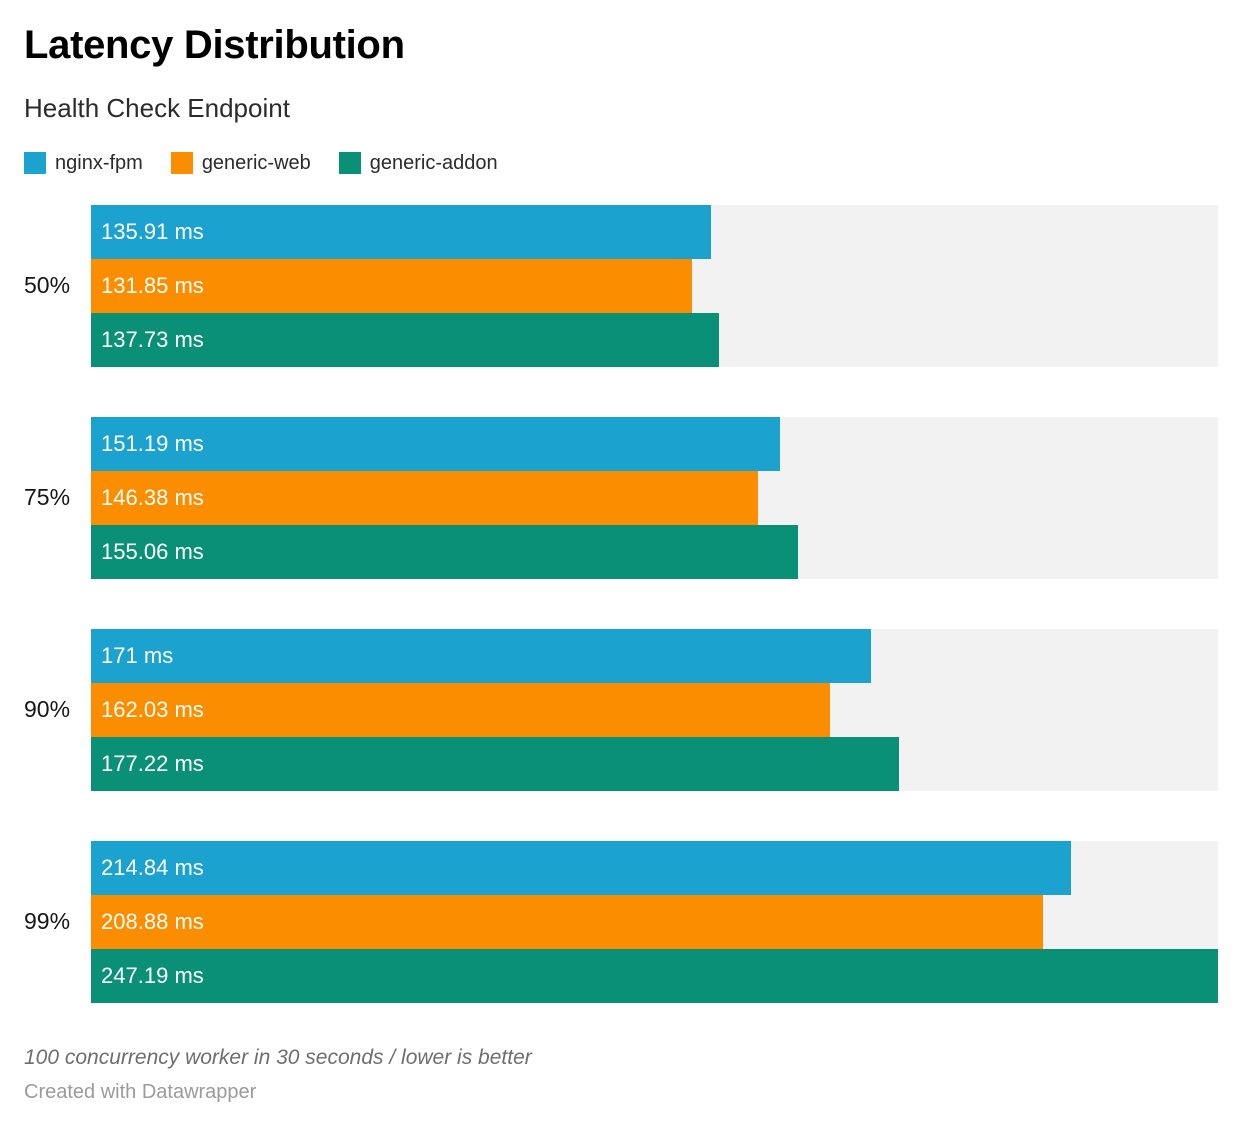  I want to click on datawrapper-credit-link: Created with Datawrapper, so click(140, 1092).